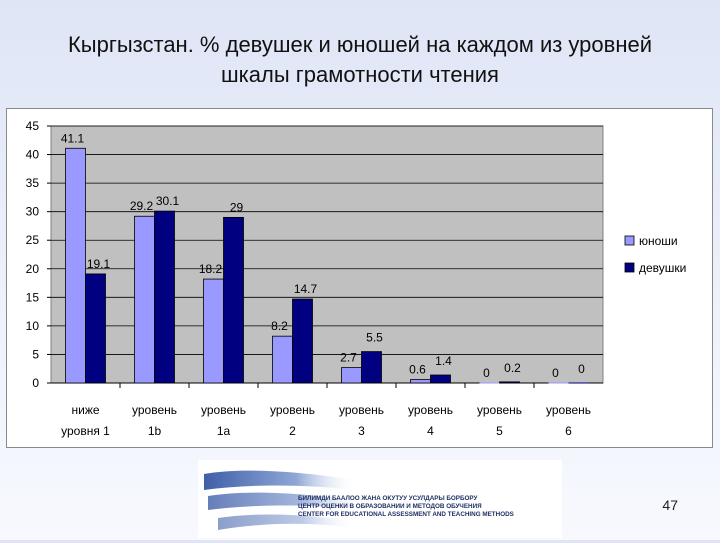  What do you see at coordinates (568, 431) in the screenshot?
I see `x-tick-label: 6` at bounding box center [568, 431].